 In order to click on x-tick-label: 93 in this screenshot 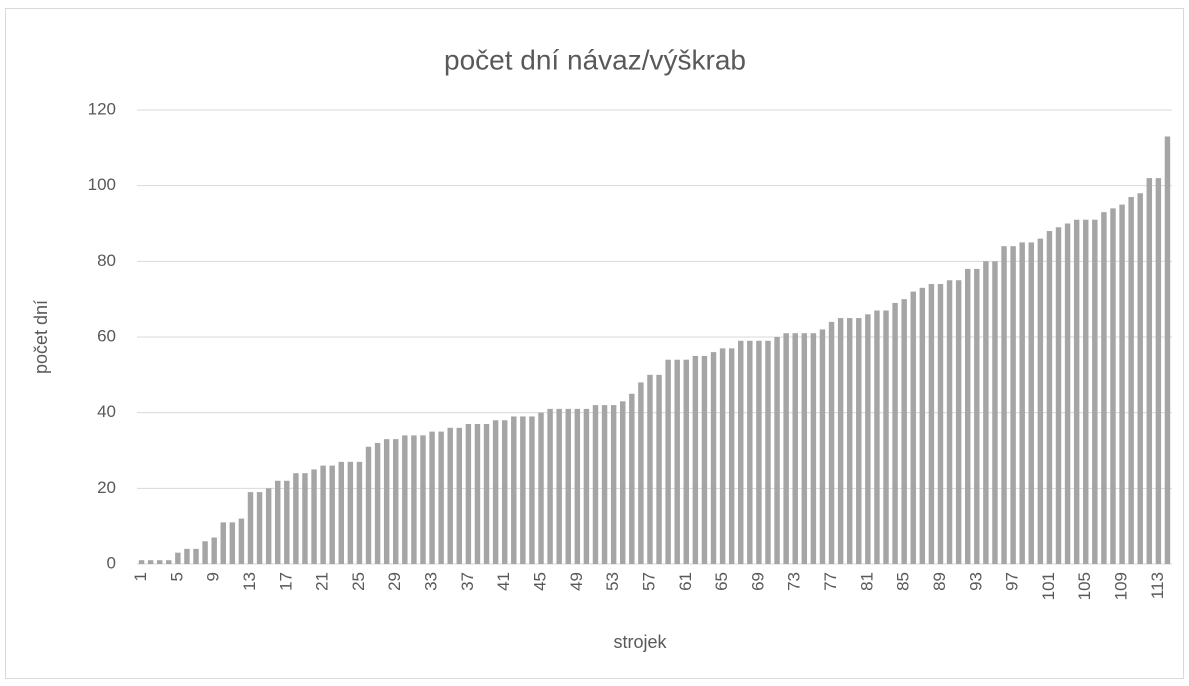, I will do `click(975, 581)`.